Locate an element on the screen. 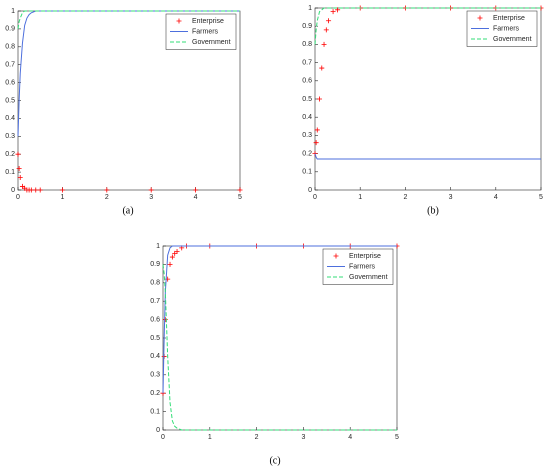 Image resolution: width=550 pixels, height=471 pixels. caption: (a) is located at coordinates (127, 210).